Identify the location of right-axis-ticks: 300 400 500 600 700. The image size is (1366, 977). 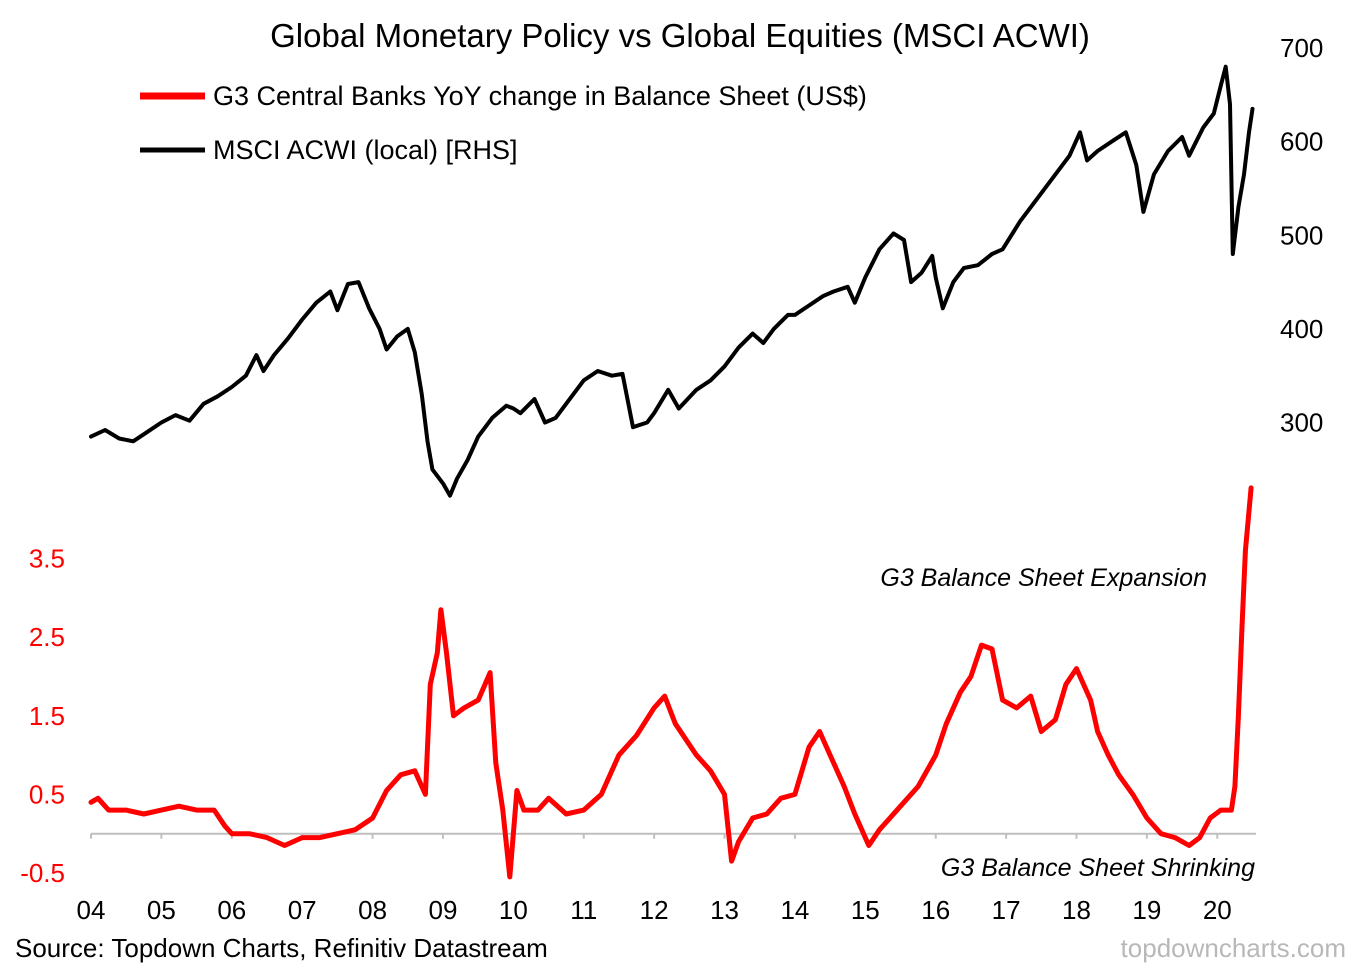
(1301, 235).